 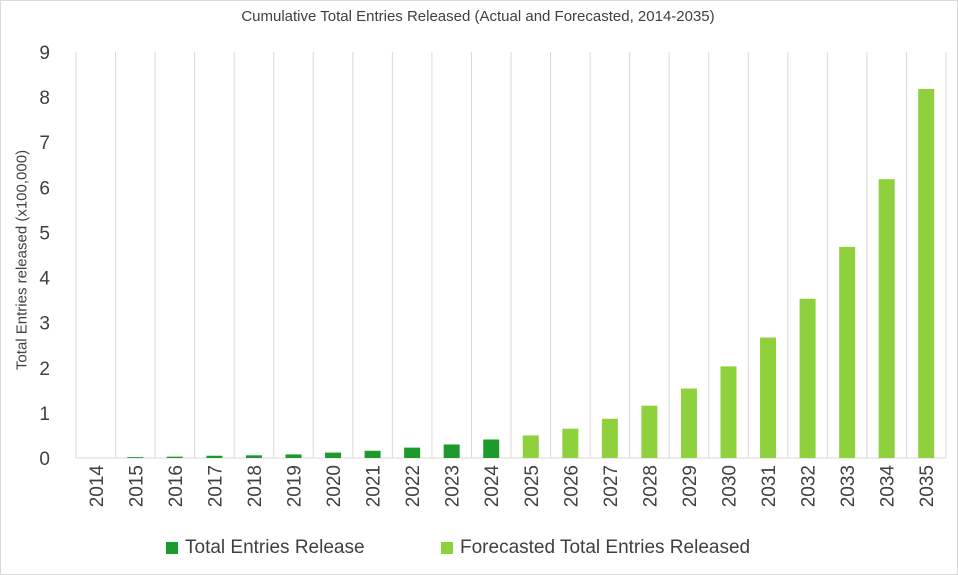 What do you see at coordinates (215, 486) in the screenshot?
I see `x-tick-label: 2017` at bounding box center [215, 486].